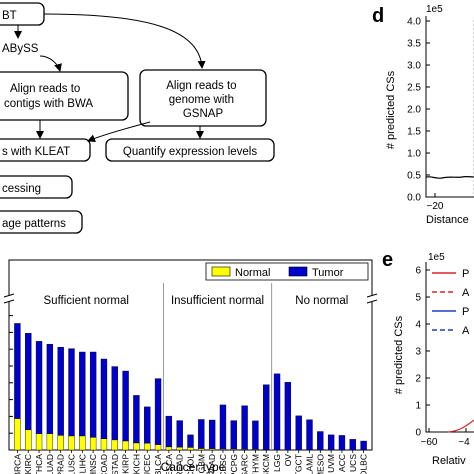  What do you see at coordinates (451, 302) in the screenshot?
I see `panel-e-legend: P A P A` at bounding box center [451, 302].